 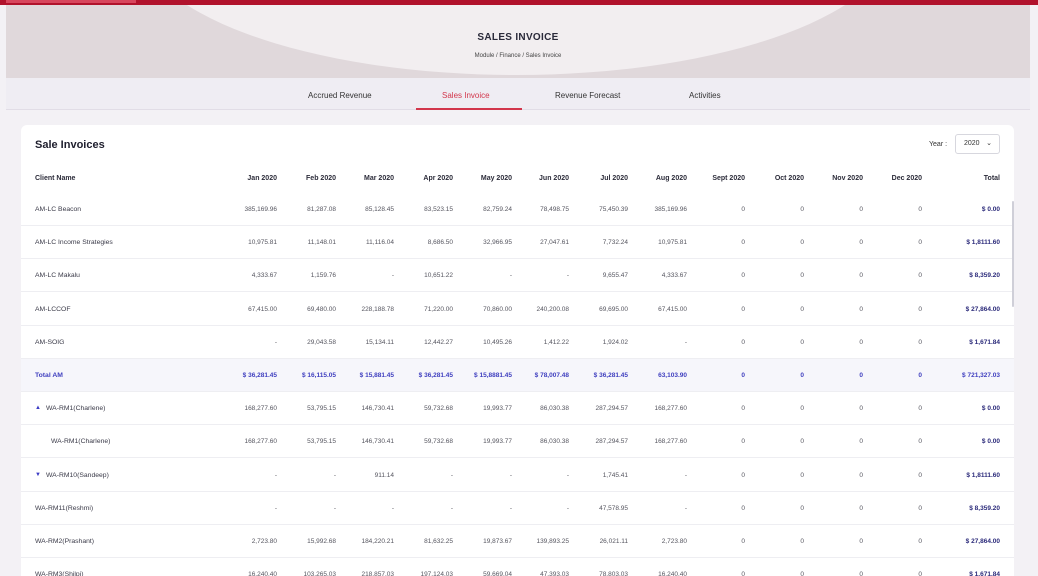 I want to click on month-value-cell: 4,333.67, so click(x=674, y=276).